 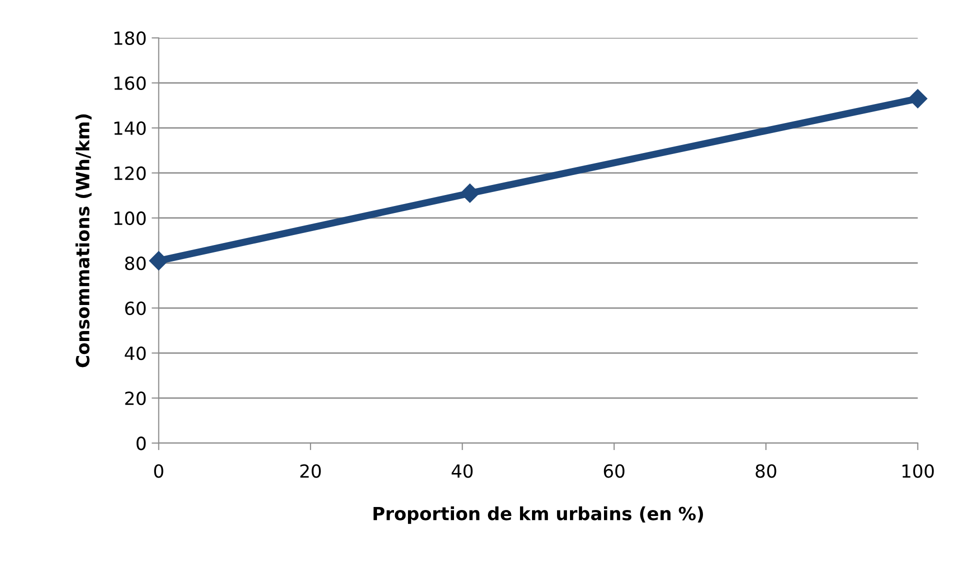 I want to click on y-tick-label: 180, so click(x=130, y=38).